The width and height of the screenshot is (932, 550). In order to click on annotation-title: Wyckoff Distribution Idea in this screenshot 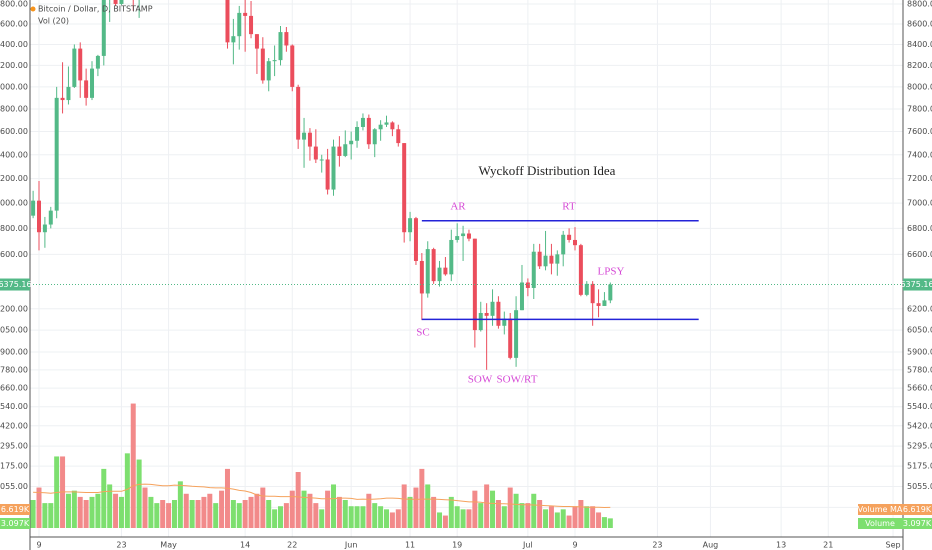, I will do `click(547, 170)`.